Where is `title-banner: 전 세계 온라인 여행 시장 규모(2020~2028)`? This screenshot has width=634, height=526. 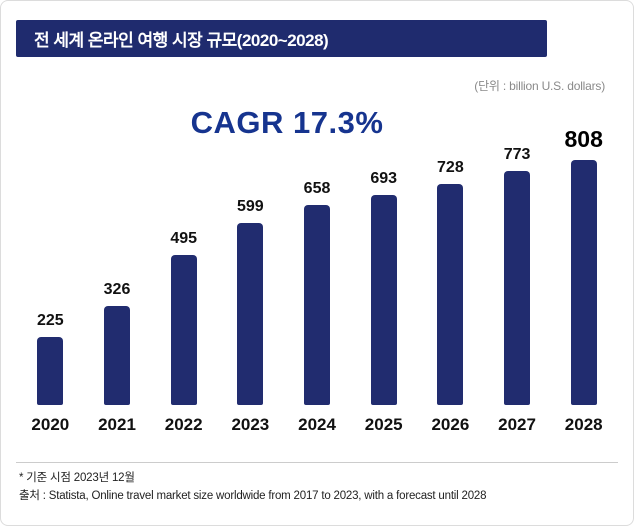
title-banner: 전 세계 온라인 여행 시장 규모(2020~2028) is located at coordinates (281, 38).